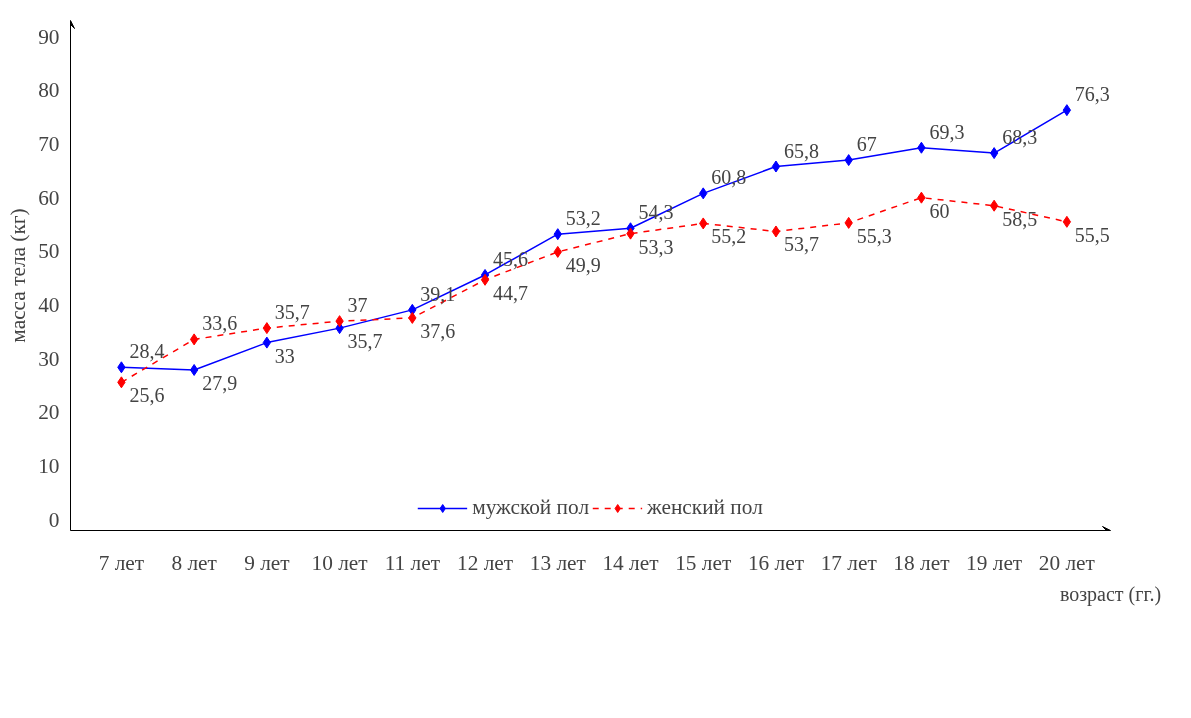  I want to click on data-label: 49,9, so click(583, 264).